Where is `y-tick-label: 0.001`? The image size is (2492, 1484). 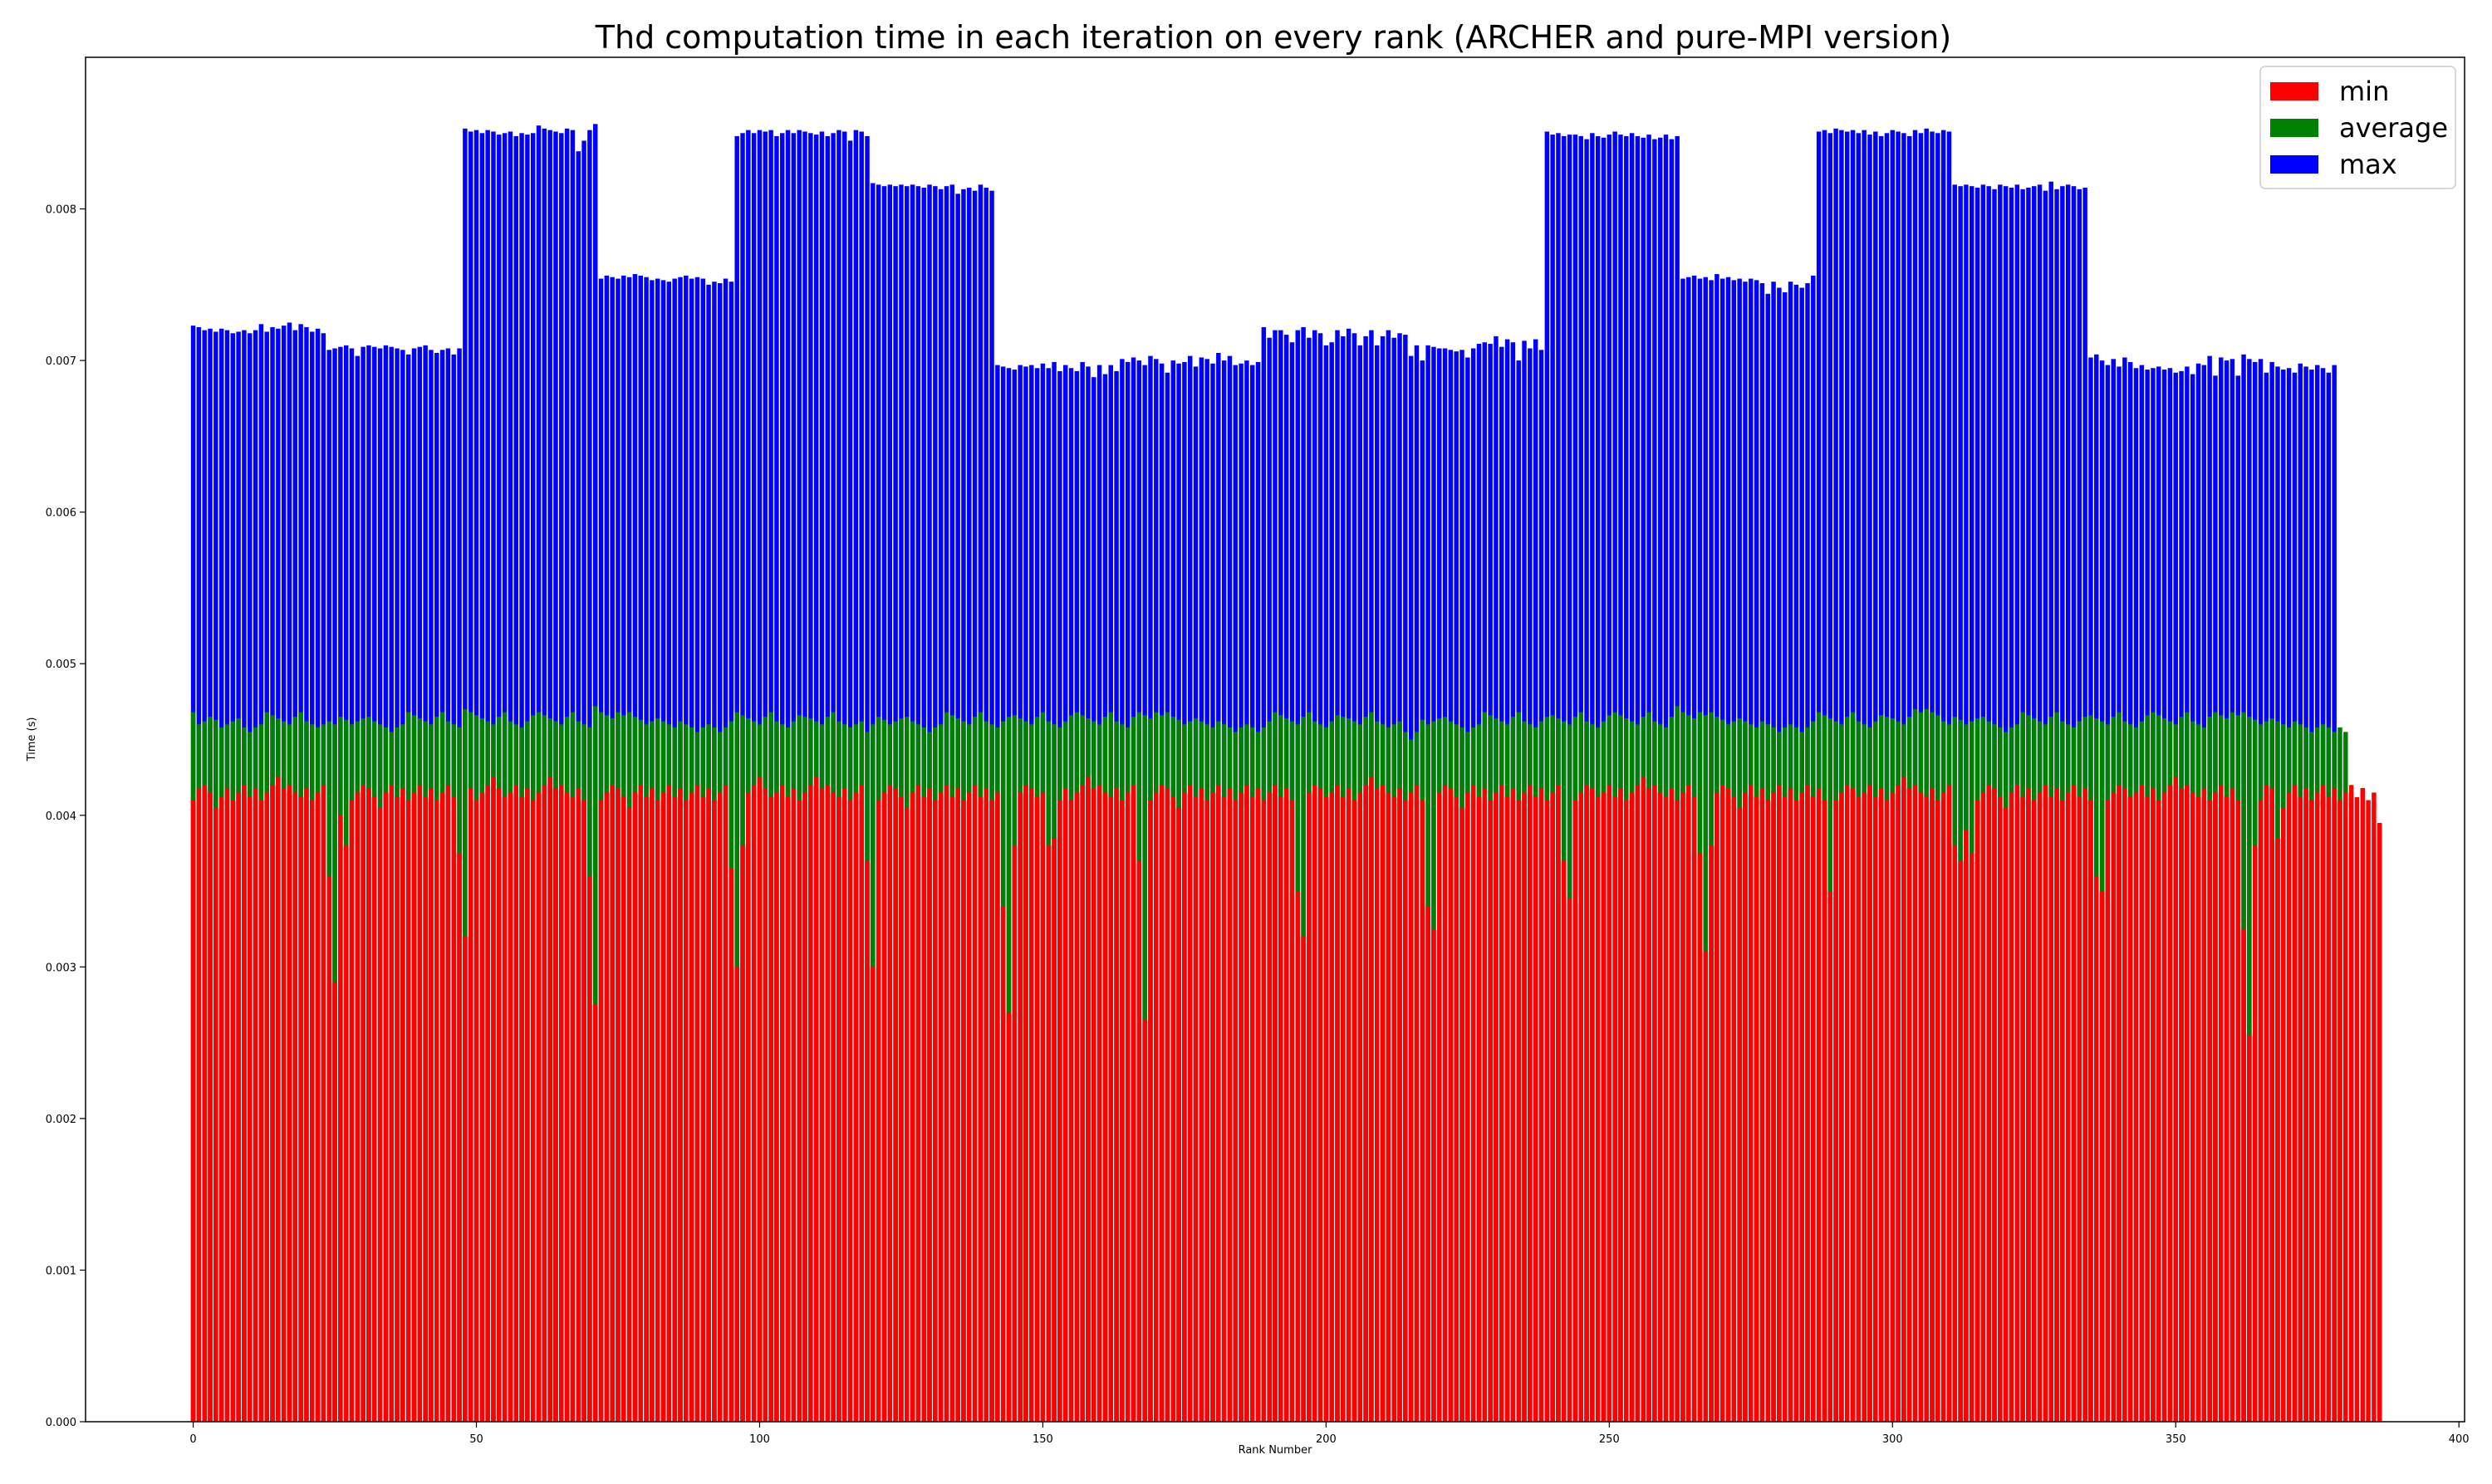
y-tick-label: 0.001 is located at coordinates (61, 1271).